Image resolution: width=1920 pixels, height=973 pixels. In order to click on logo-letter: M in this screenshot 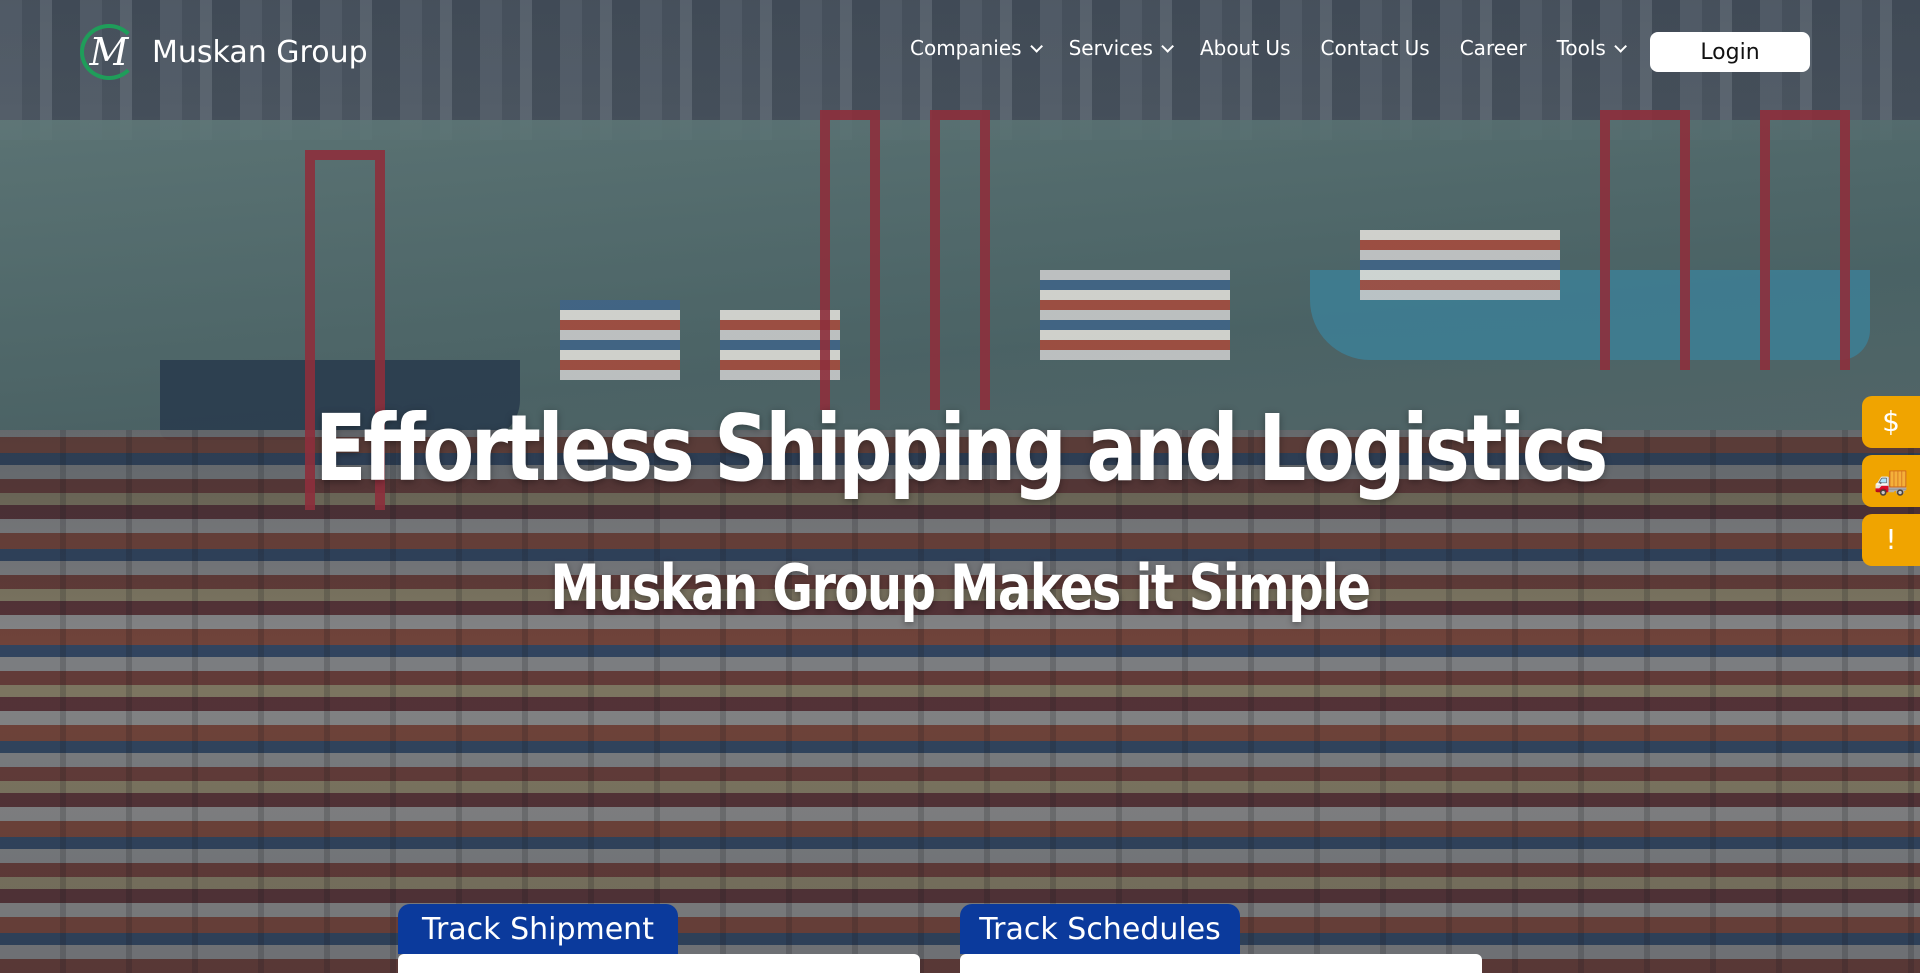, I will do `click(109, 52)`.